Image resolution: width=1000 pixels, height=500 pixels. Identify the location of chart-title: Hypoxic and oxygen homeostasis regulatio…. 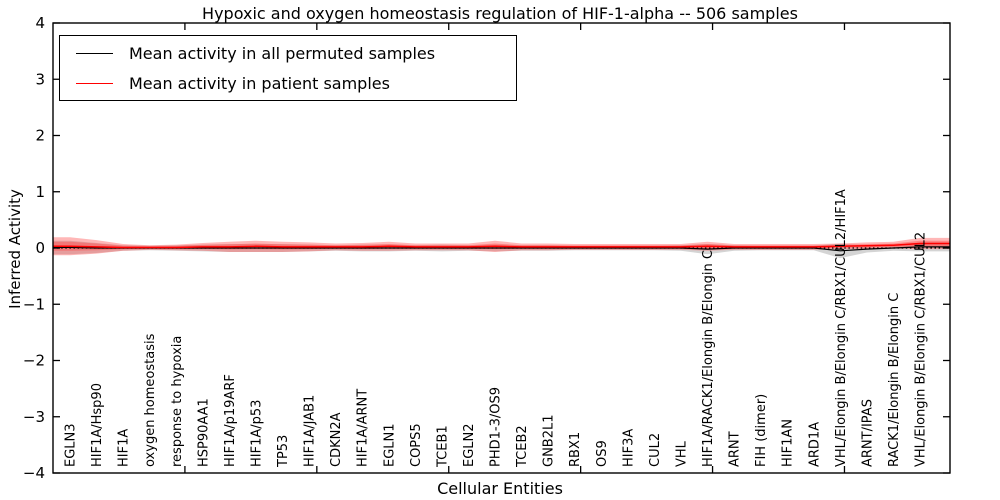
(500, 13).